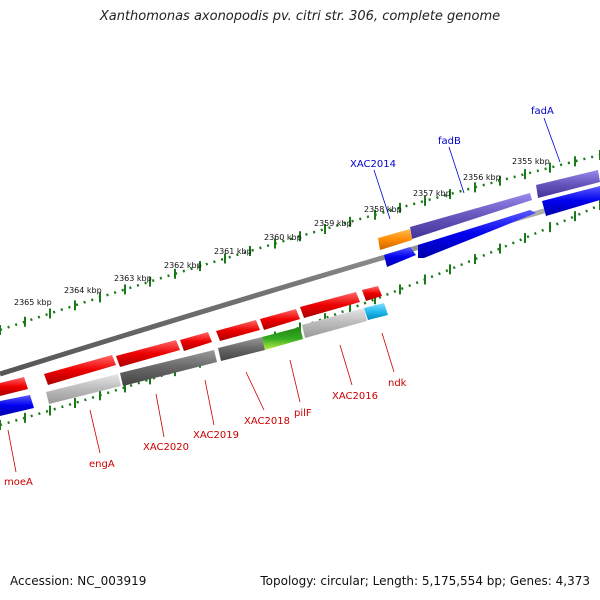 The width and height of the screenshot is (600, 600). What do you see at coordinates (102, 464) in the screenshot?
I see `gene-label-engA: engA` at bounding box center [102, 464].